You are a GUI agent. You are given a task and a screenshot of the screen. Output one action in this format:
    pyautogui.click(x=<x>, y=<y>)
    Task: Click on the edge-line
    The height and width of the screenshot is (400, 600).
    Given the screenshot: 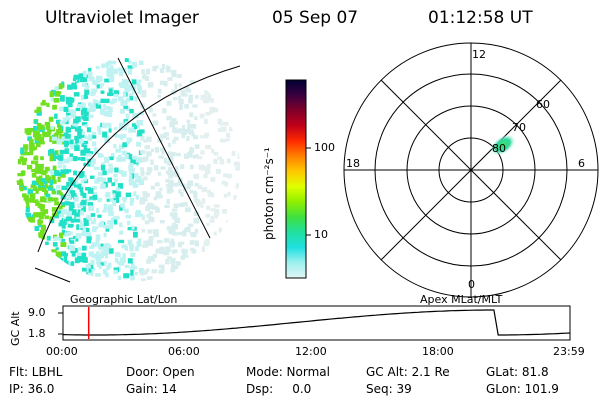 What is the action you would take?
    pyautogui.click(x=52, y=275)
    